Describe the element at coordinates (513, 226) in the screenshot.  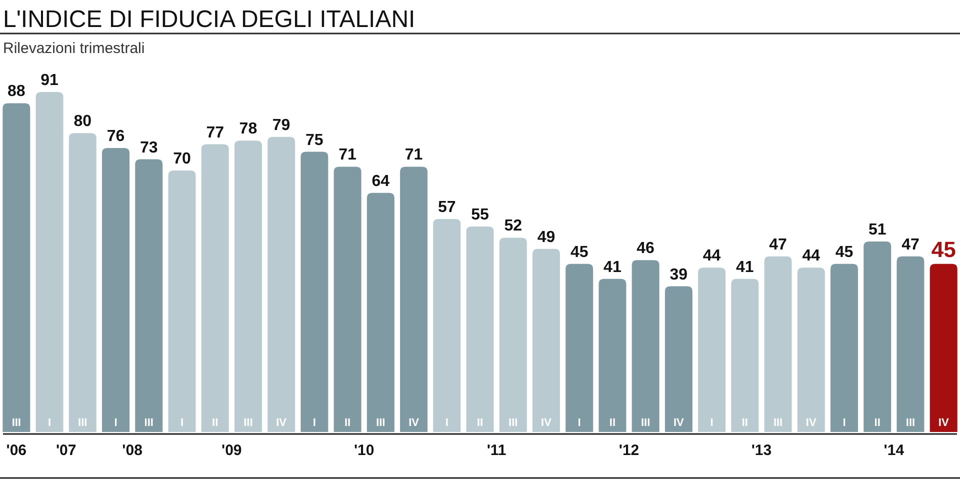
I see `data-label: 52` at that location.